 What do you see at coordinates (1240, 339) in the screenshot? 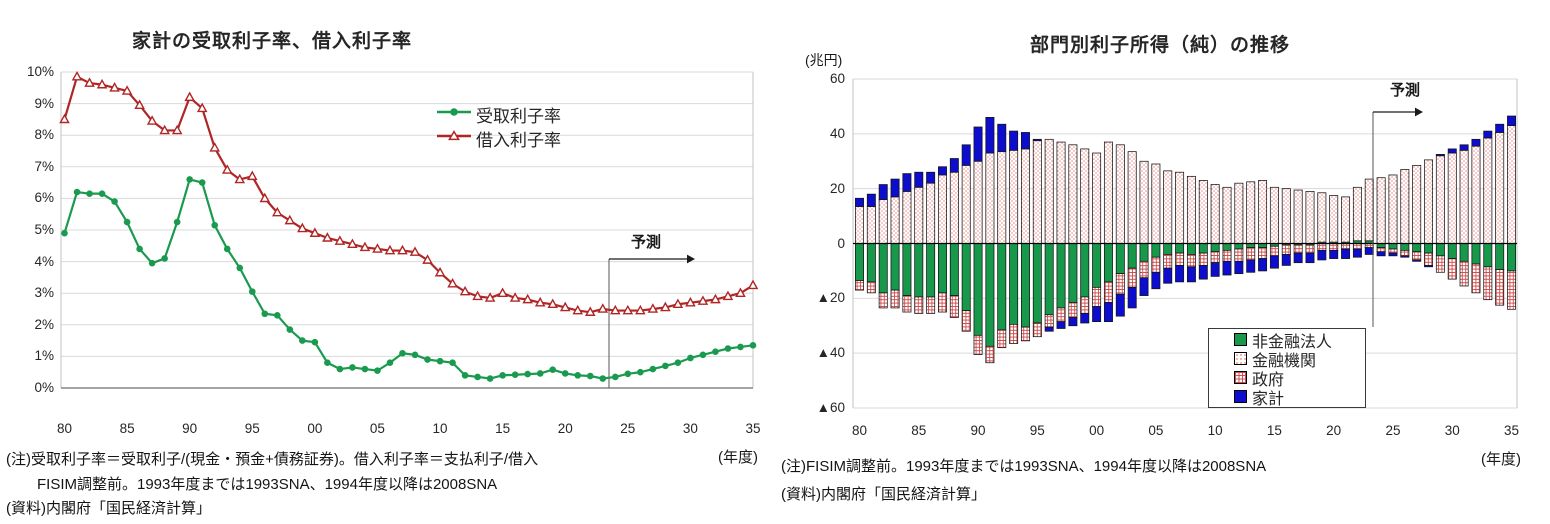
I see `nonfinancial-swatch-icon` at bounding box center [1240, 339].